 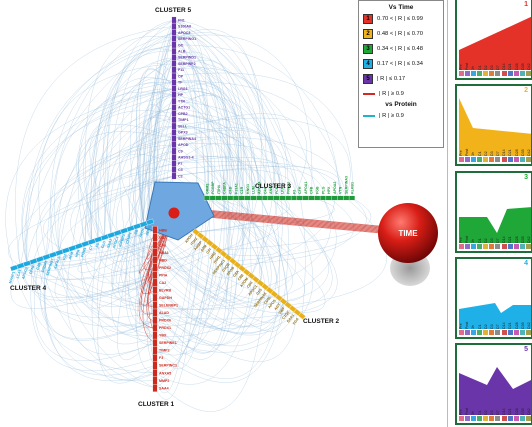 What do you see at coordinates (187, 139) in the screenshot?
I see `gene-label: SERPINA4` at bounding box center [187, 139].